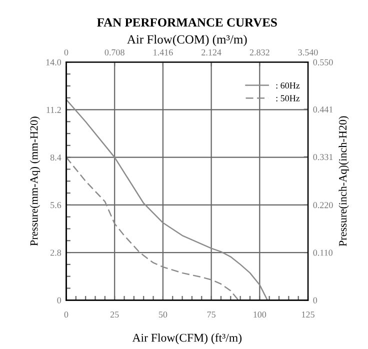  What do you see at coordinates (308, 52) in the screenshot?
I see `x2-tick-label: 3.540` at bounding box center [308, 52].